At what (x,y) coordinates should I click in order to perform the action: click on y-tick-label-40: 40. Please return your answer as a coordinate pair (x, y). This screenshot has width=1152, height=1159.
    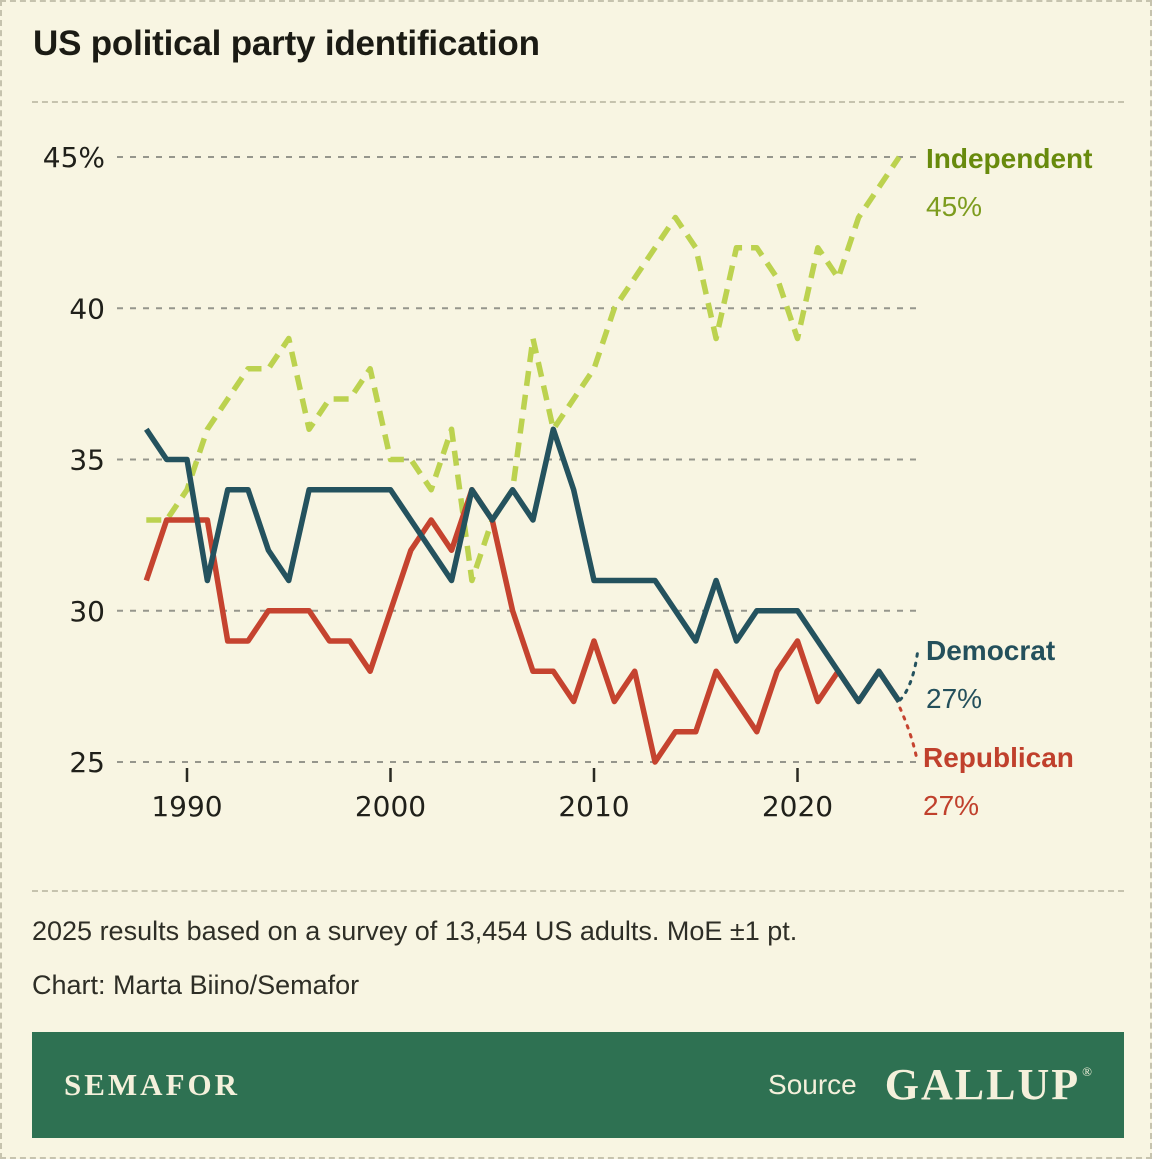
    Looking at the image, I should click on (87, 308).